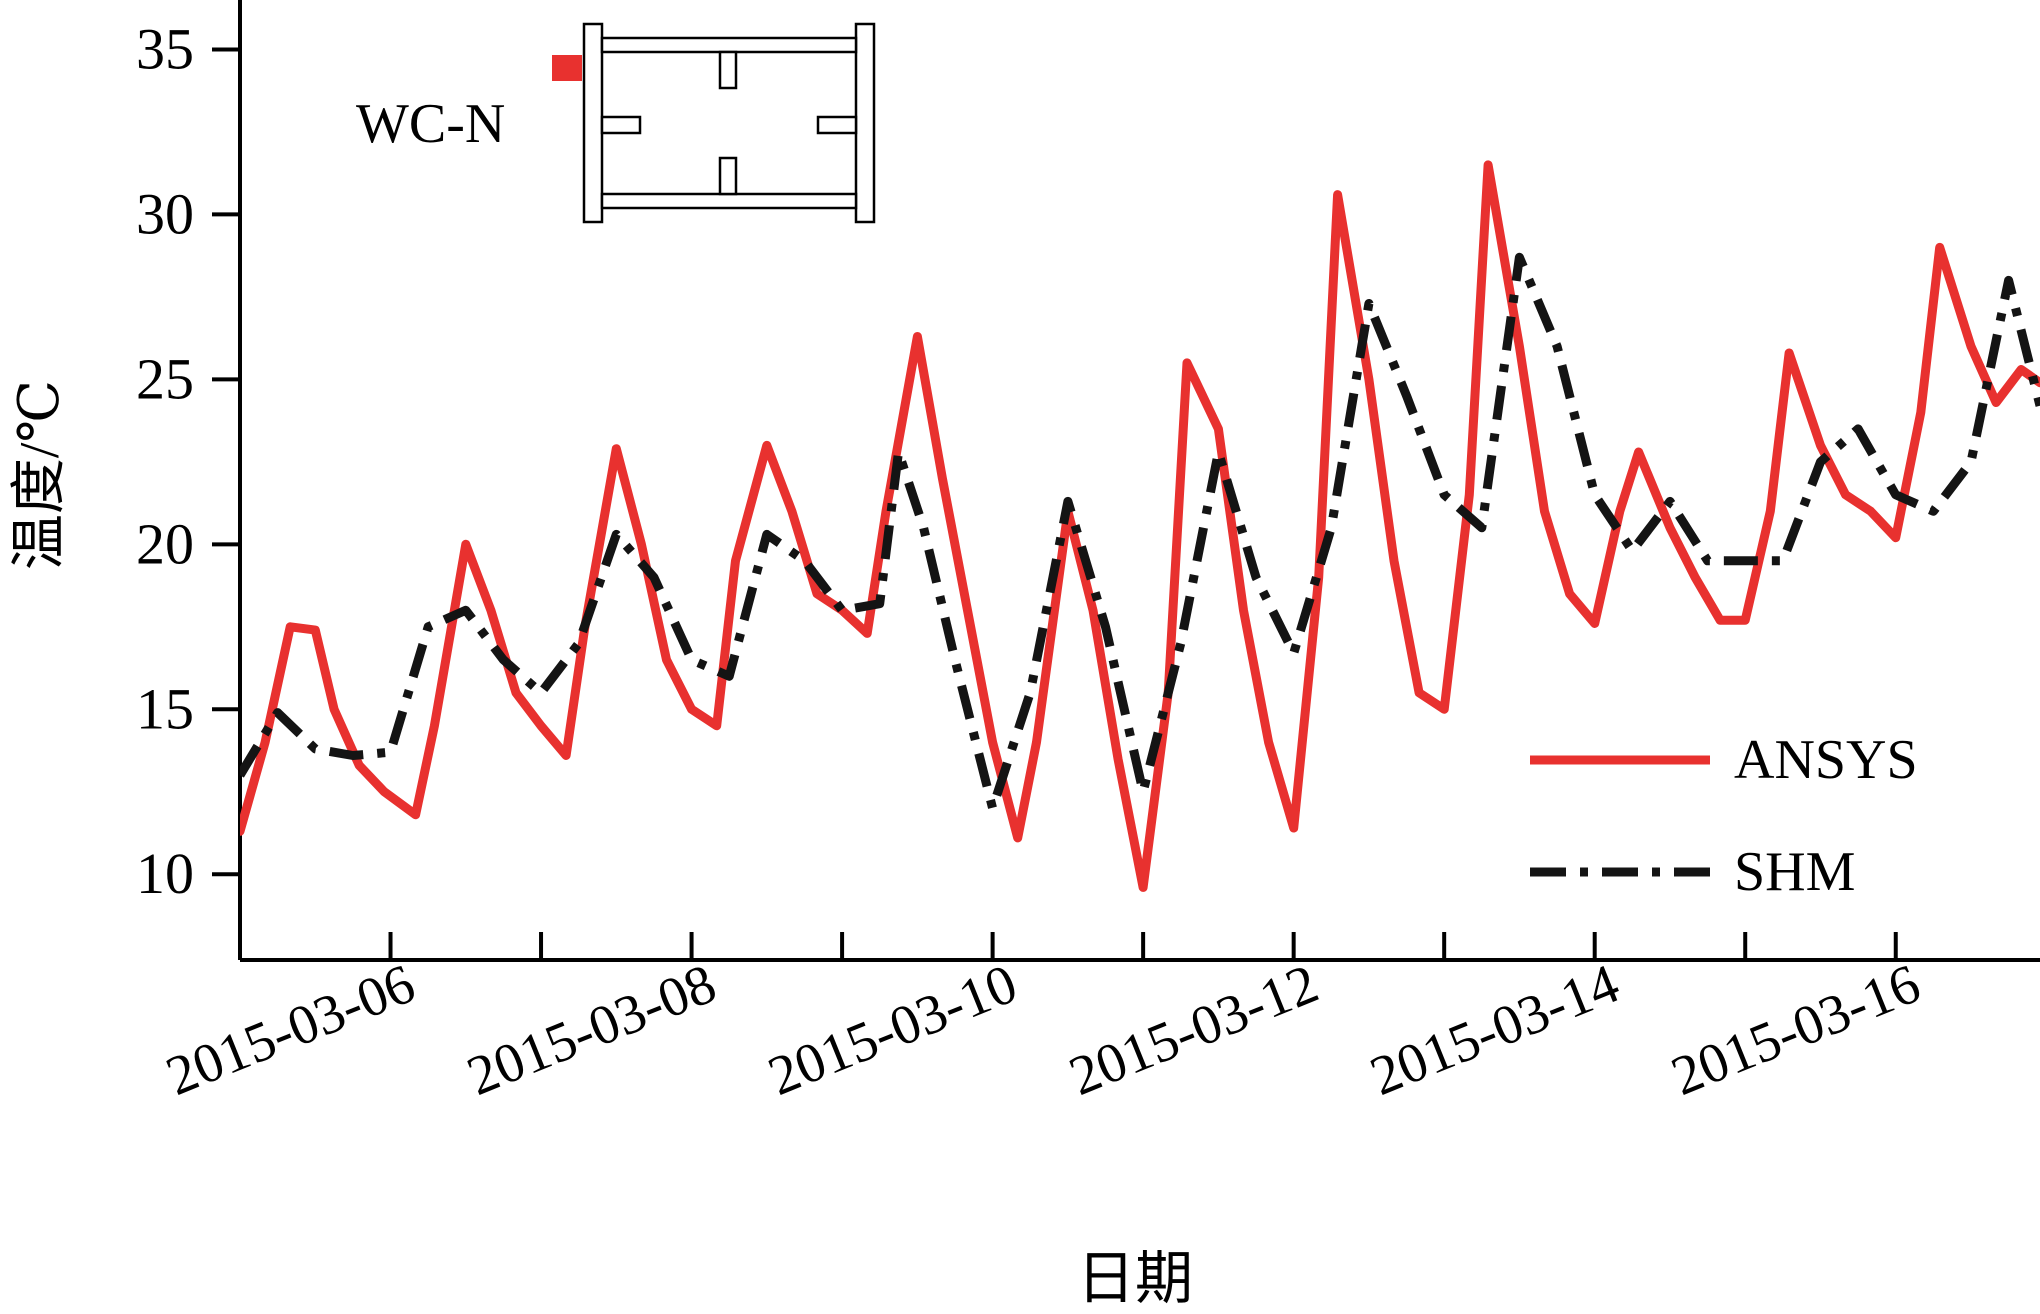 The width and height of the screenshot is (2040, 1314). What do you see at coordinates (593, 123) in the screenshot?
I see `inset-left-flange` at bounding box center [593, 123].